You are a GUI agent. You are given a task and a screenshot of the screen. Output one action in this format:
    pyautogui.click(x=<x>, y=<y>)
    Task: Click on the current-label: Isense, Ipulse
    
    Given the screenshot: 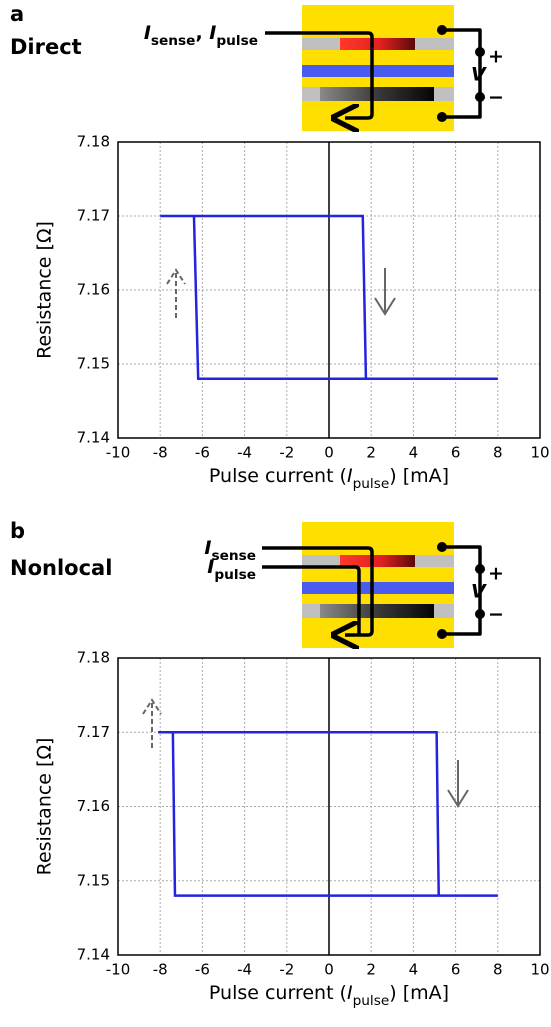 What is the action you would take?
    pyautogui.click(x=201, y=36)
    